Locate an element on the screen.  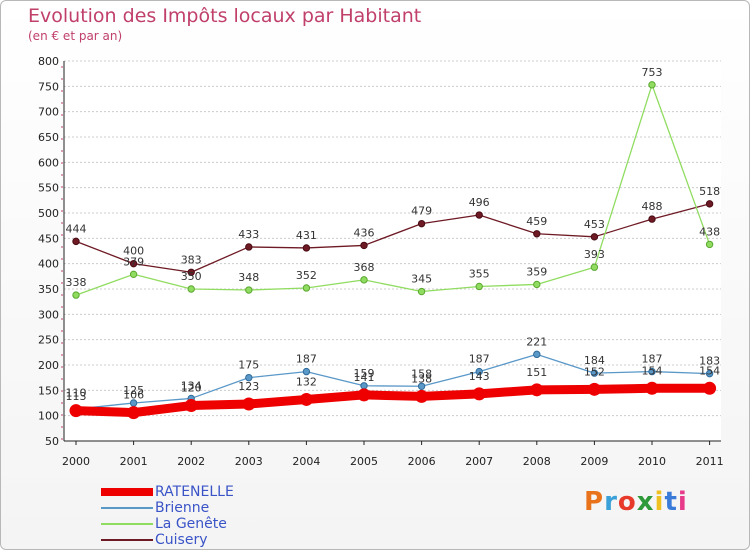
data-label: 431 is located at coordinates (306, 235).